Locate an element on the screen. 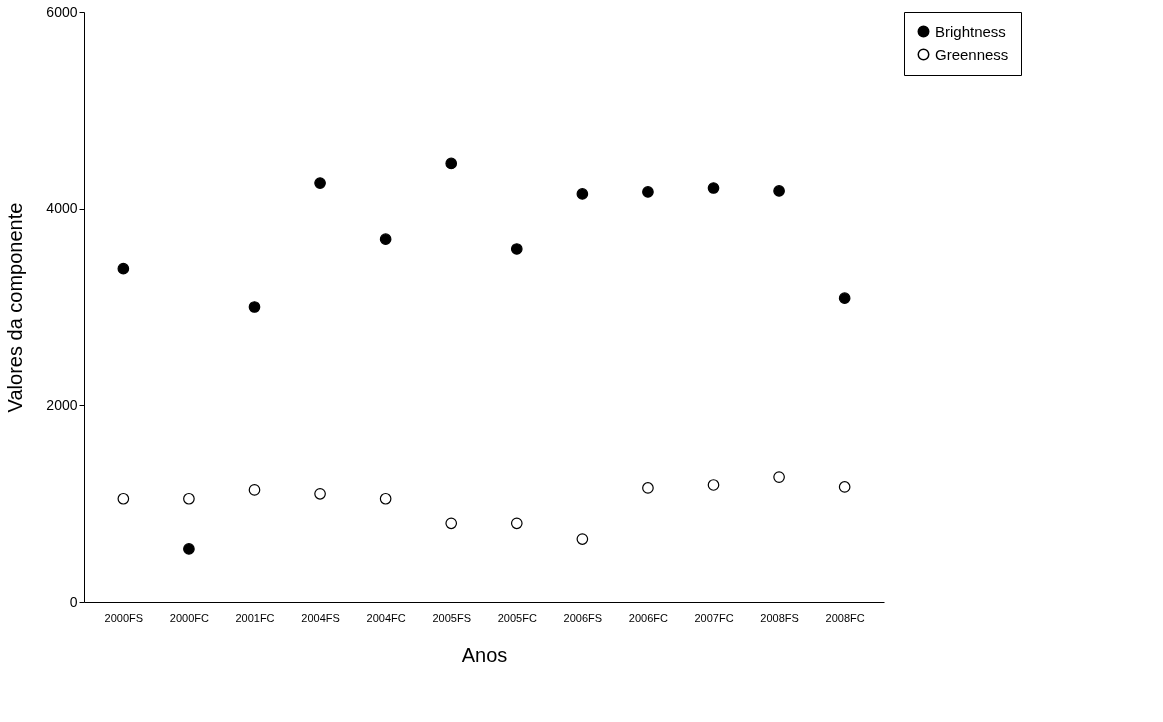  x-axis-title: Anos is located at coordinates (484, 654).